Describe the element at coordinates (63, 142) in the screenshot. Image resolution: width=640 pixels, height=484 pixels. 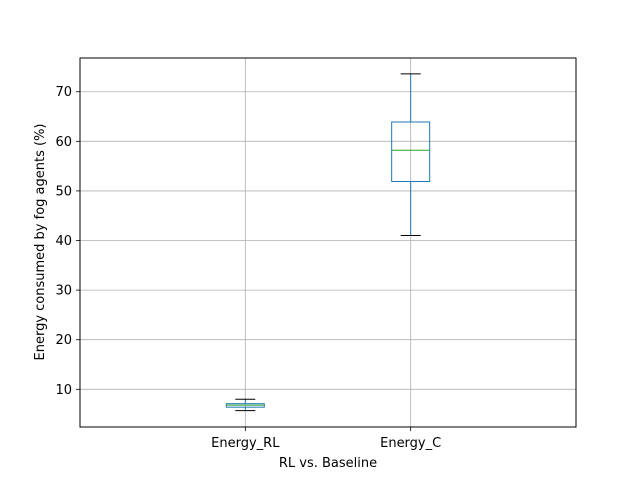
I see `y-tick-label: 60` at that location.